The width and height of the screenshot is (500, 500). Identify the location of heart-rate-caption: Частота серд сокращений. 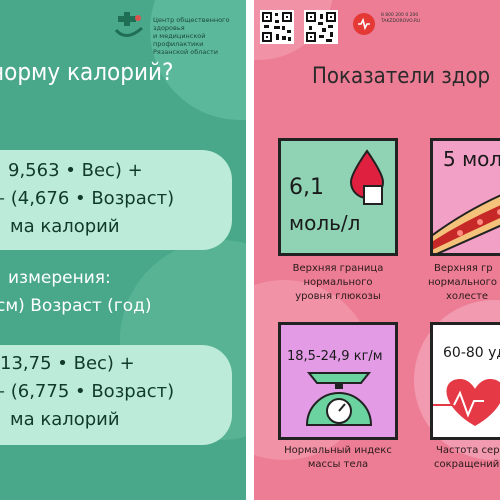
(467, 457).